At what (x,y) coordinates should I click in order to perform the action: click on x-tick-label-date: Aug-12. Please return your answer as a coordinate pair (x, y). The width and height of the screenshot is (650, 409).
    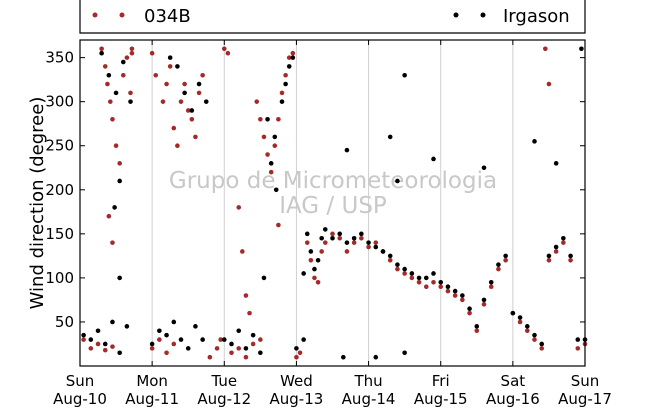
    Looking at the image, I should click on (224, 399).